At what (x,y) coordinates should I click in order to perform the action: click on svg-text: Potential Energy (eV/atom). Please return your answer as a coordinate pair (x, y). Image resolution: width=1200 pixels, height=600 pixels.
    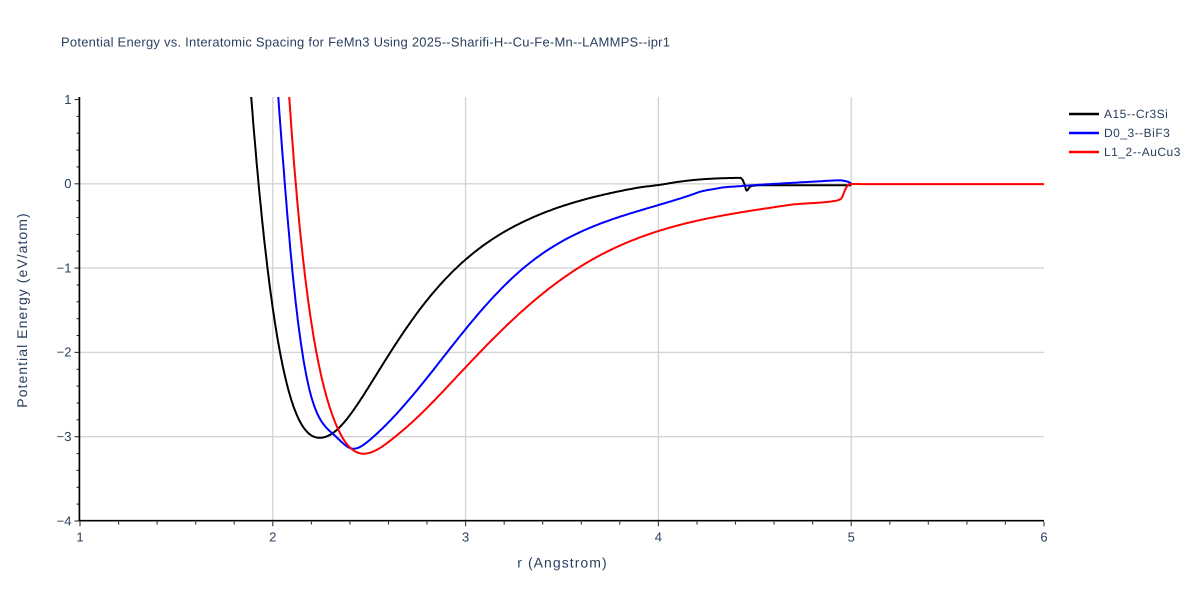
    Looking at the image, I should click on (22, 309).